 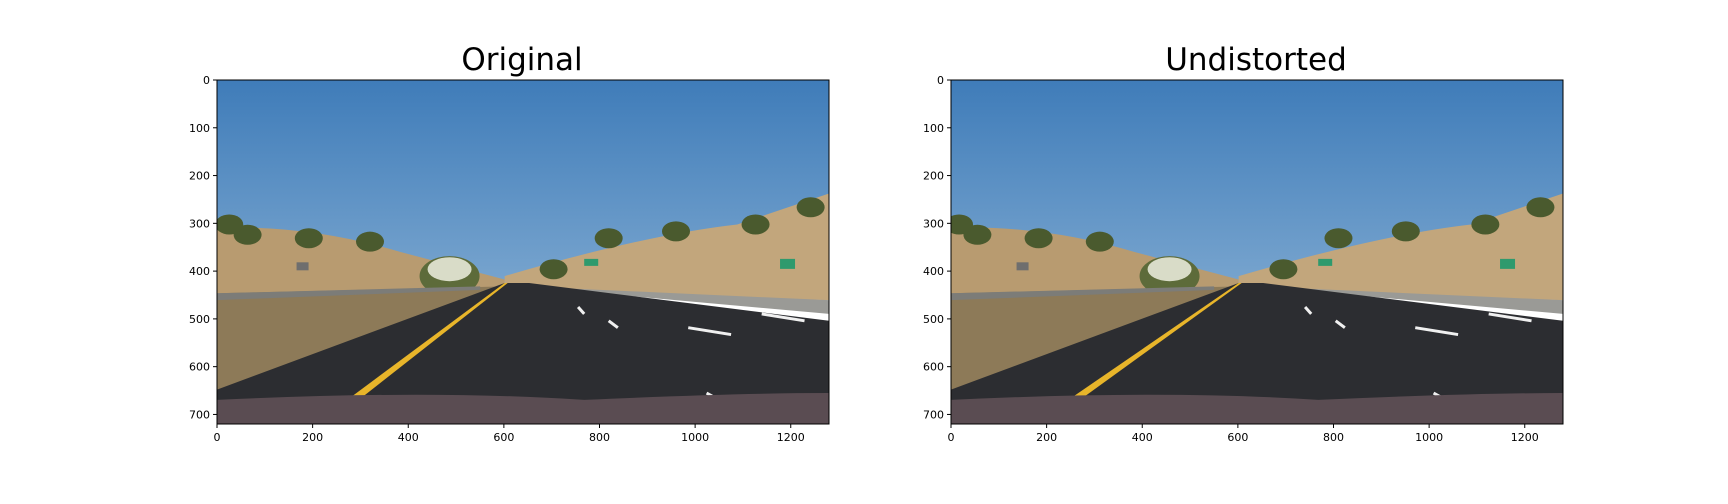 What do you see at coordinates (1257, 353) in the screenshot?
I see `road` at bounding box center [1257, 353].